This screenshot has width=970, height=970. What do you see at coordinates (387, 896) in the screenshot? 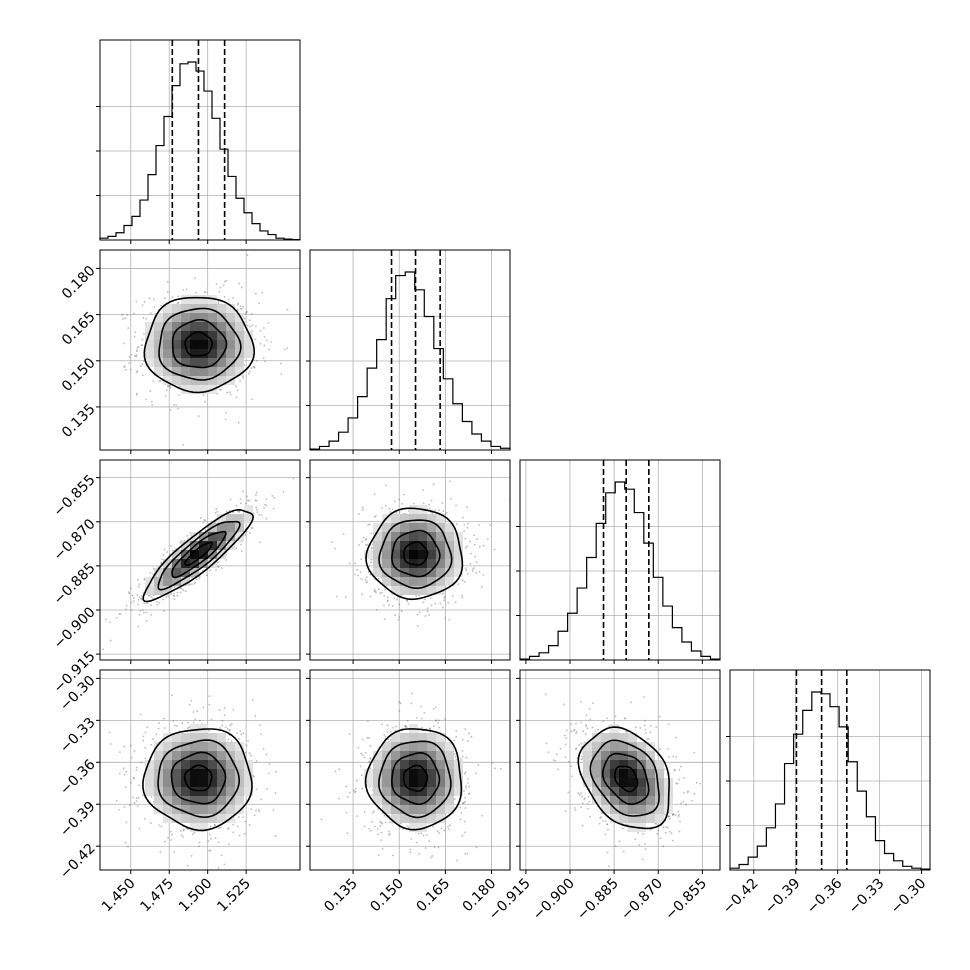
I see `x-tick-label: 0.150` at bounding box center [387, 896].